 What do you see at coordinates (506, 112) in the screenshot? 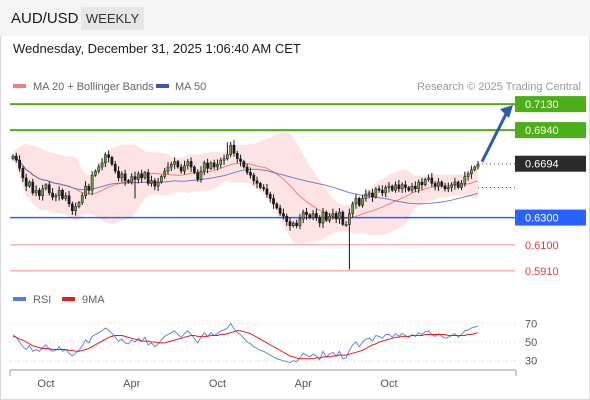
I see `target-arrow-head` at bounding box center [506, 112].